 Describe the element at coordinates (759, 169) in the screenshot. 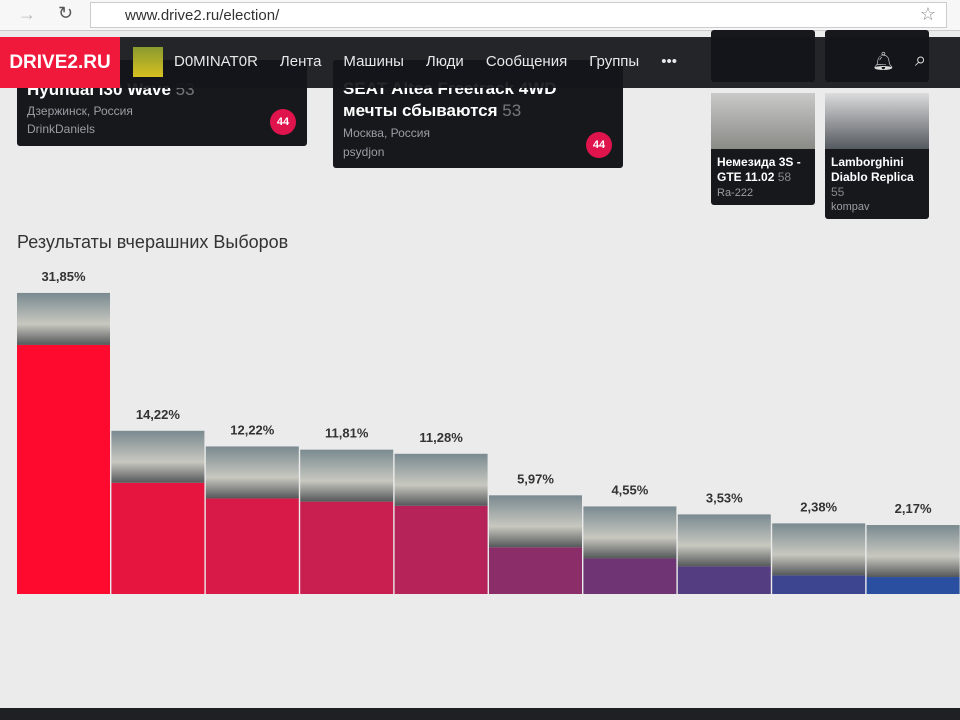

I see `title: Немезида 3S - GTE 11.02` at that location.